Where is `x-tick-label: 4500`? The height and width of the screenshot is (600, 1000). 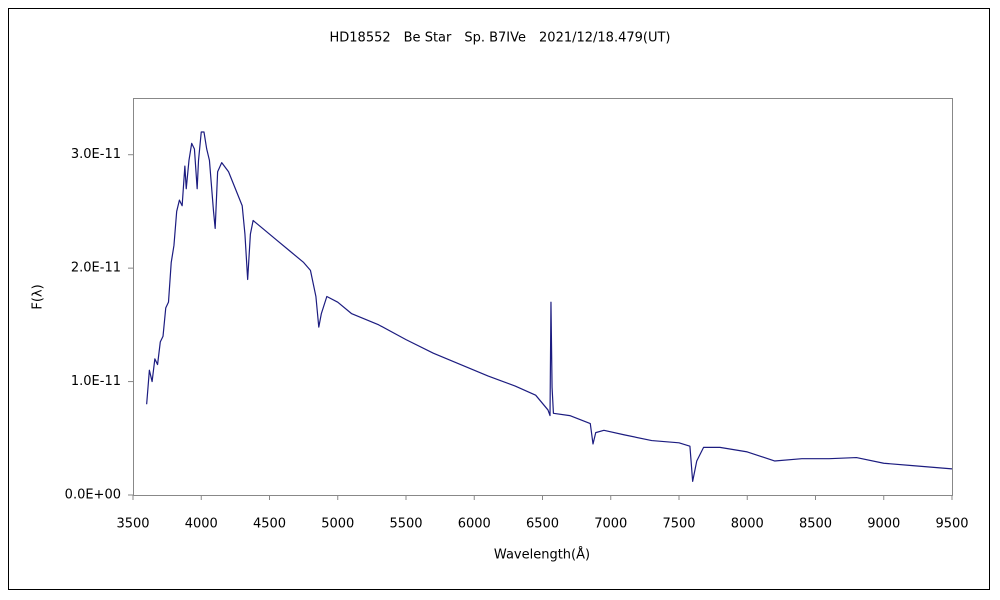 x-tick-label: 4500 is located at coordinates (269, 524).